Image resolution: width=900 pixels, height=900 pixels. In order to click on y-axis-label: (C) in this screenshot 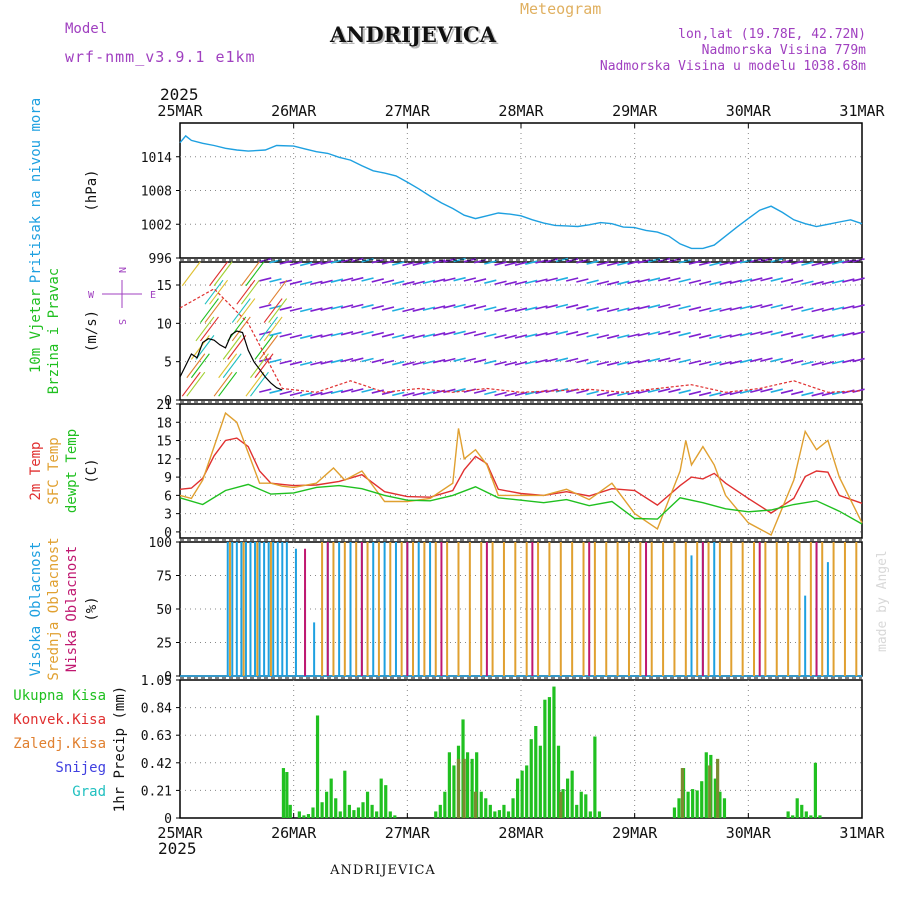, I will do `click(92, 470)`.